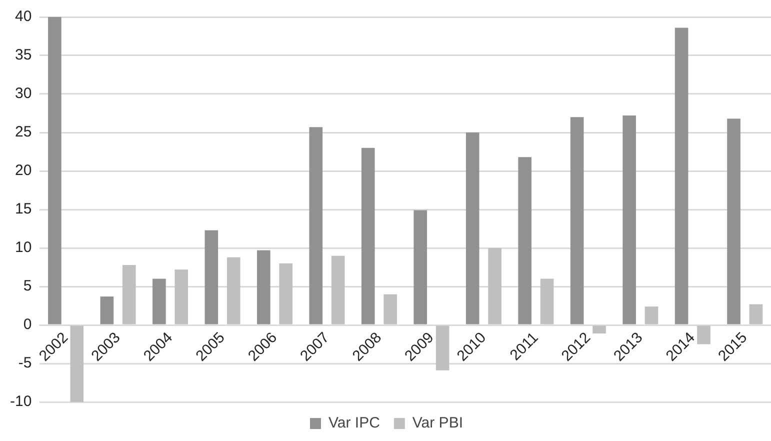  Describe the element at coordinates (437, 423) in the screenshot. I see `legend-label: Var PBI` at that location.